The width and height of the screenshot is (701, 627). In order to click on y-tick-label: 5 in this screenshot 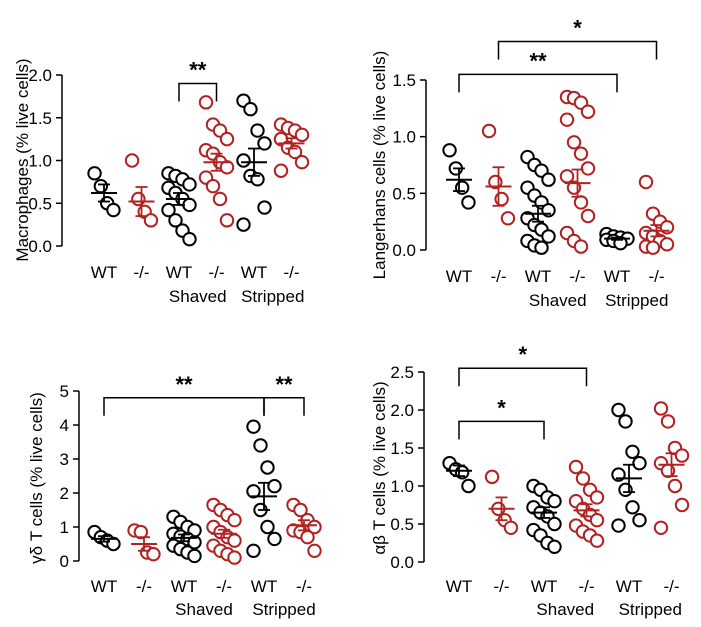, I will do `click(64, 391)`.